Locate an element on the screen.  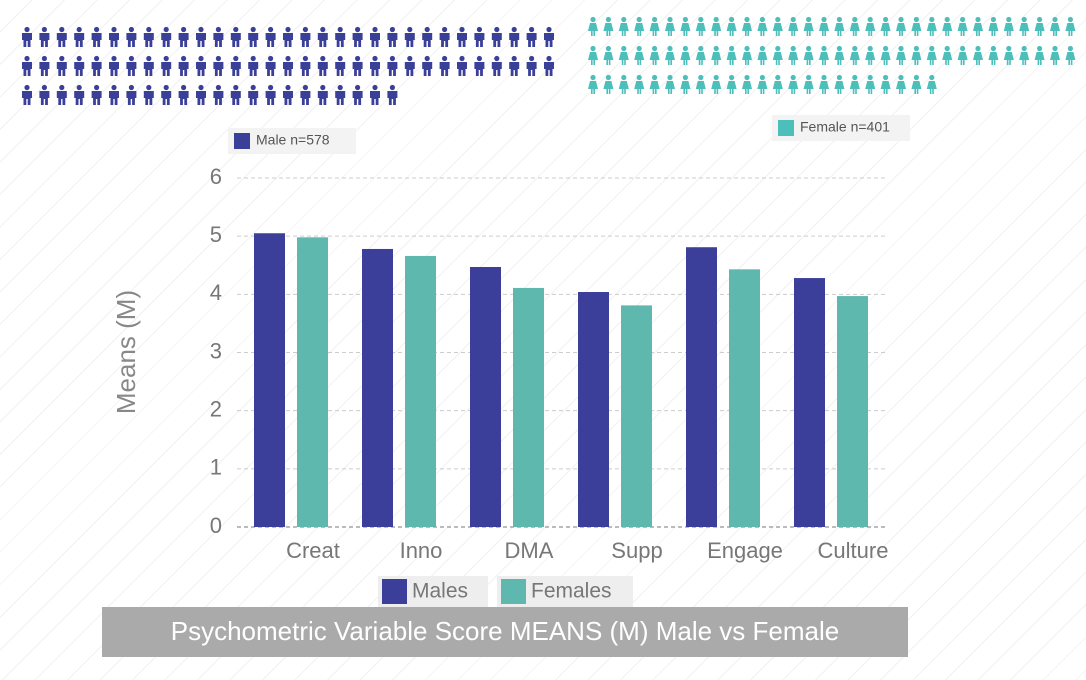
x-tick-label: DMA is located at coordinates (529, 550).